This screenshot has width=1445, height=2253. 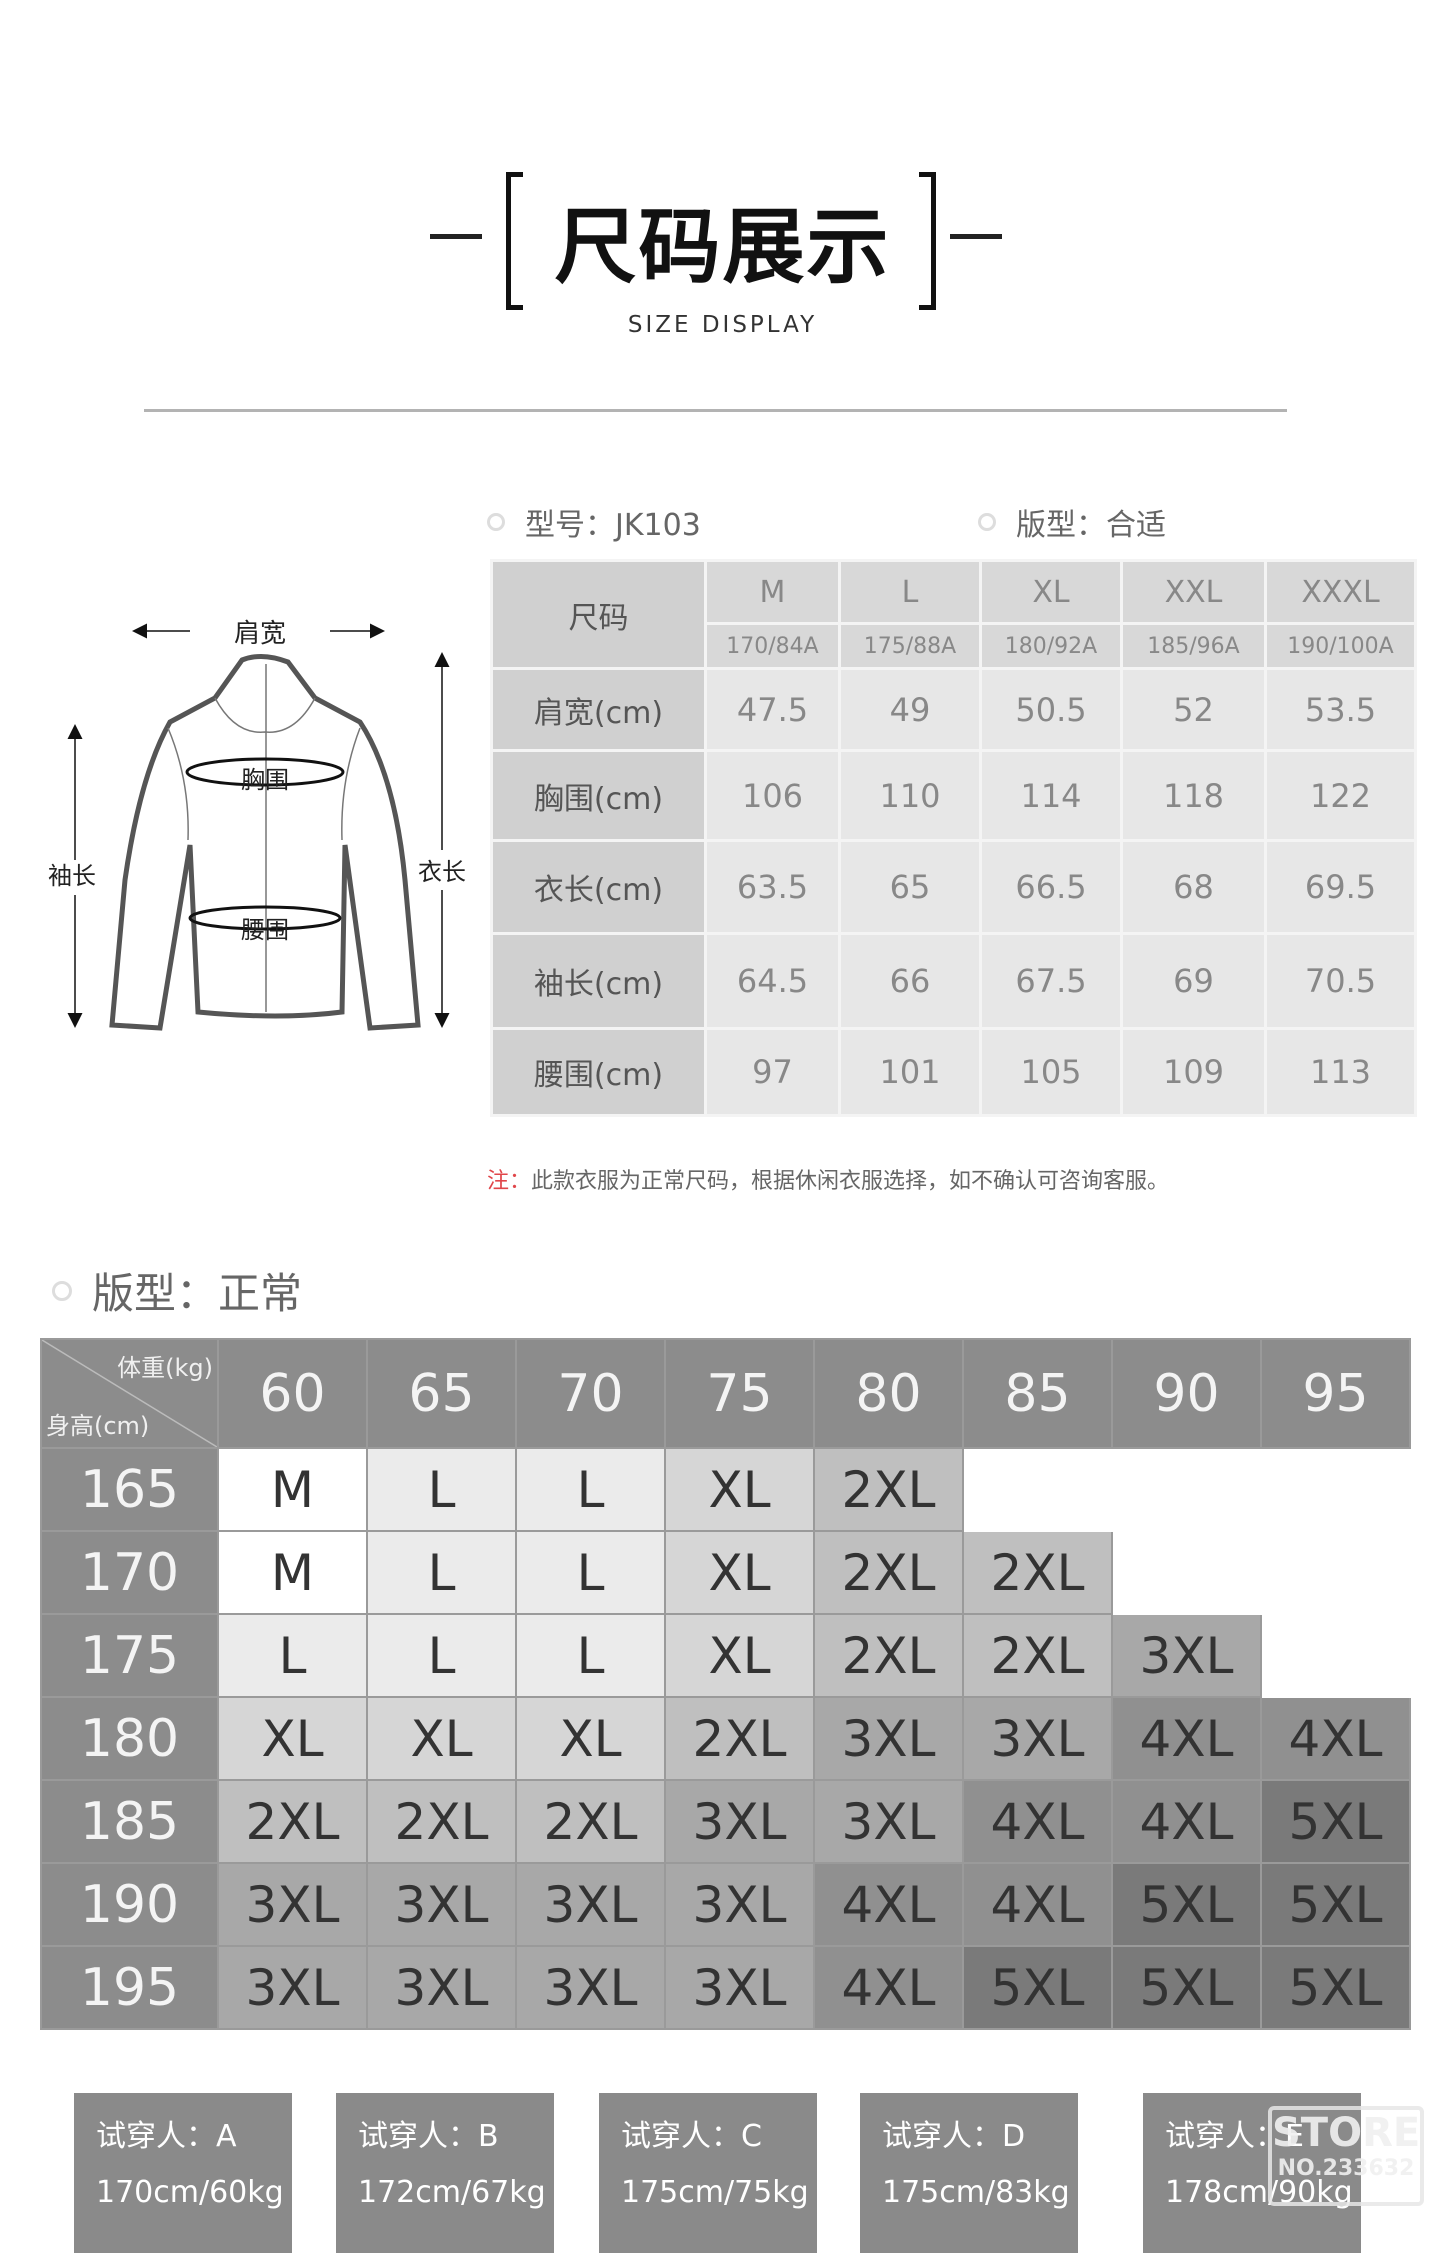 I want to click on note-text: 此款衣服为正常尺码，根据休闲衣服选择，如不确认可咨询客服。, so click(x=850, y=1181).